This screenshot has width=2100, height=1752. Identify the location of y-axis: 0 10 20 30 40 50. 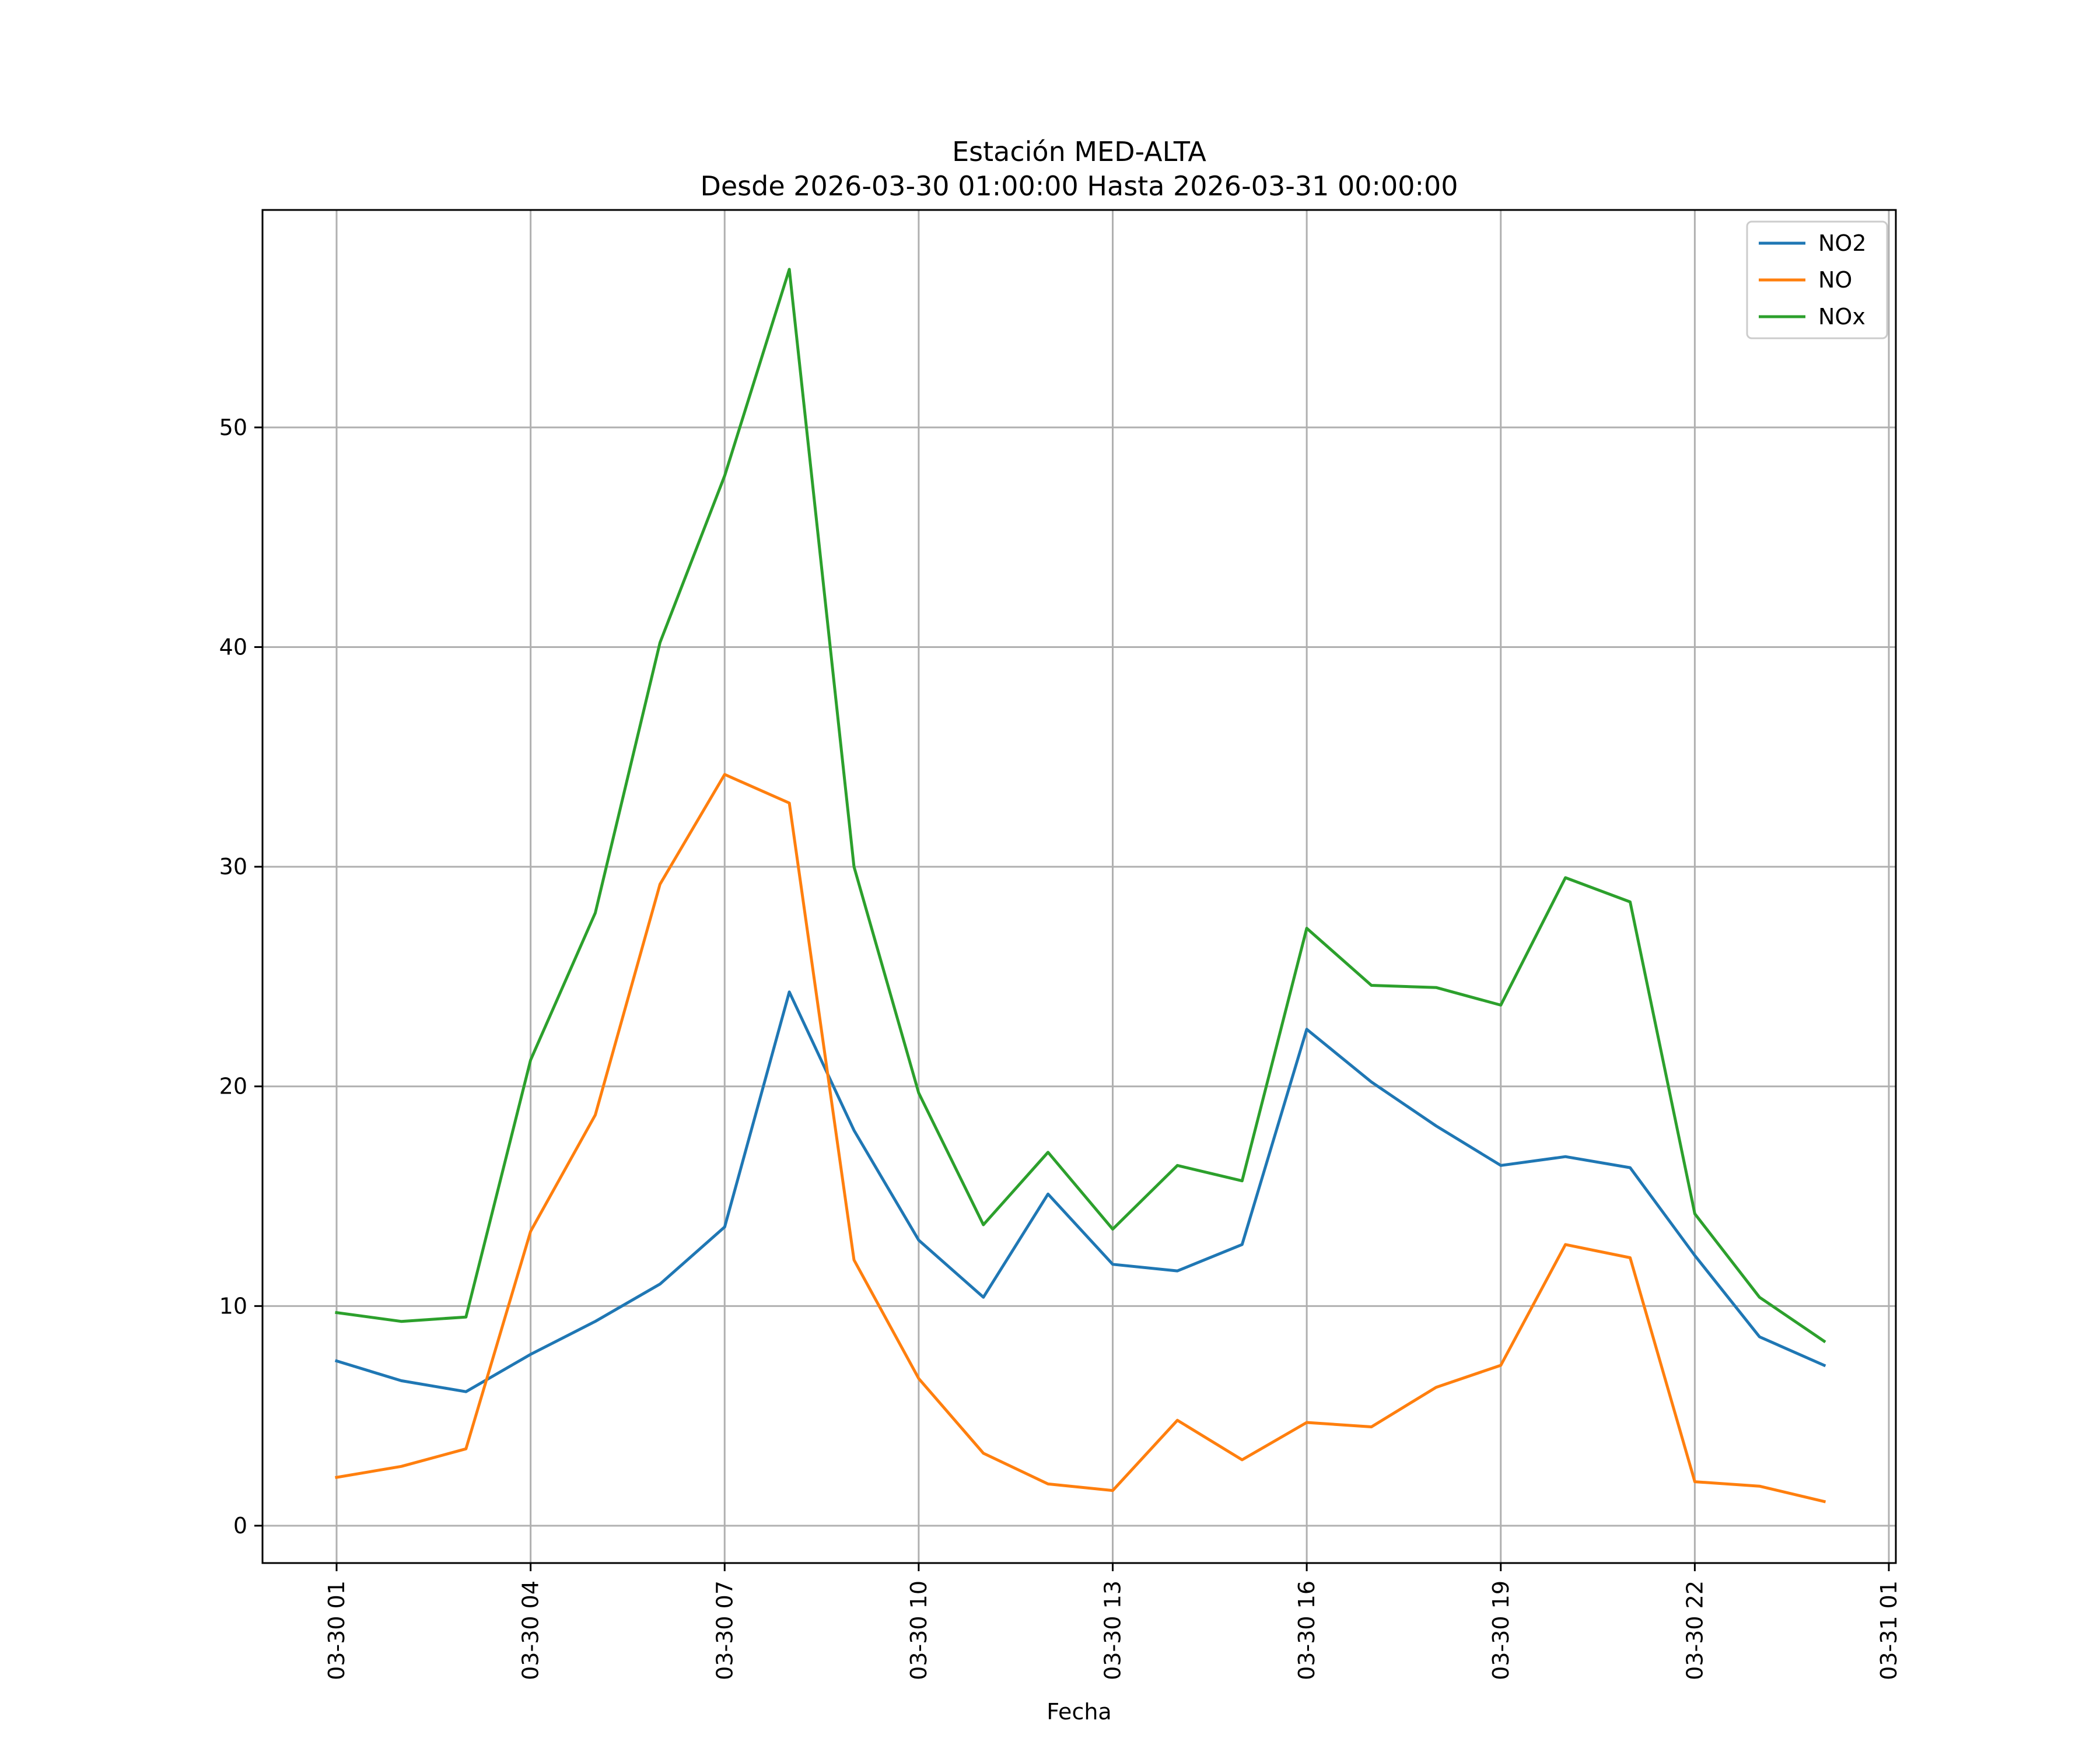
(240, 977).